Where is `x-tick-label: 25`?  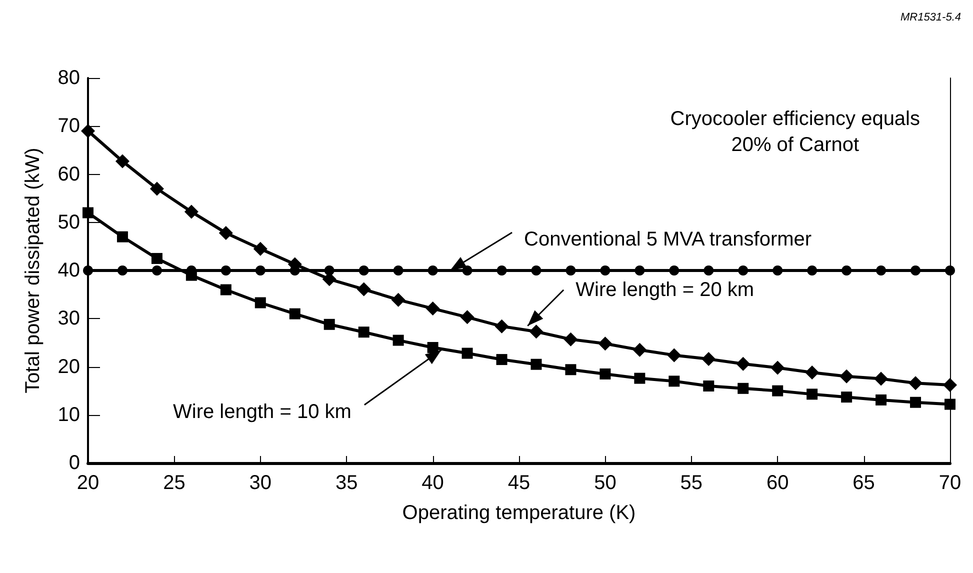
x-tick-label: 25 is located at coordinates (174, 483).